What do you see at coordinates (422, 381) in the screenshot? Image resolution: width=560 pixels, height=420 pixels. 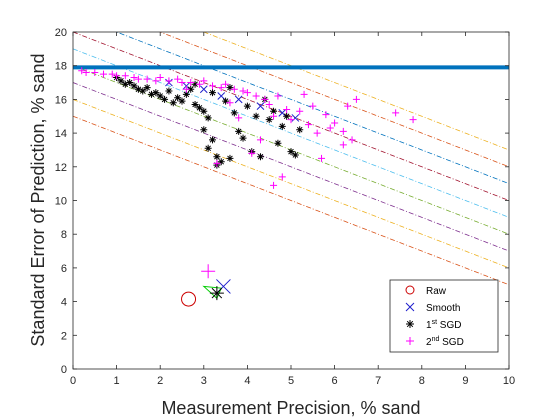 I see `x-tick-label-8: 8` at bounding box center [422, 381].